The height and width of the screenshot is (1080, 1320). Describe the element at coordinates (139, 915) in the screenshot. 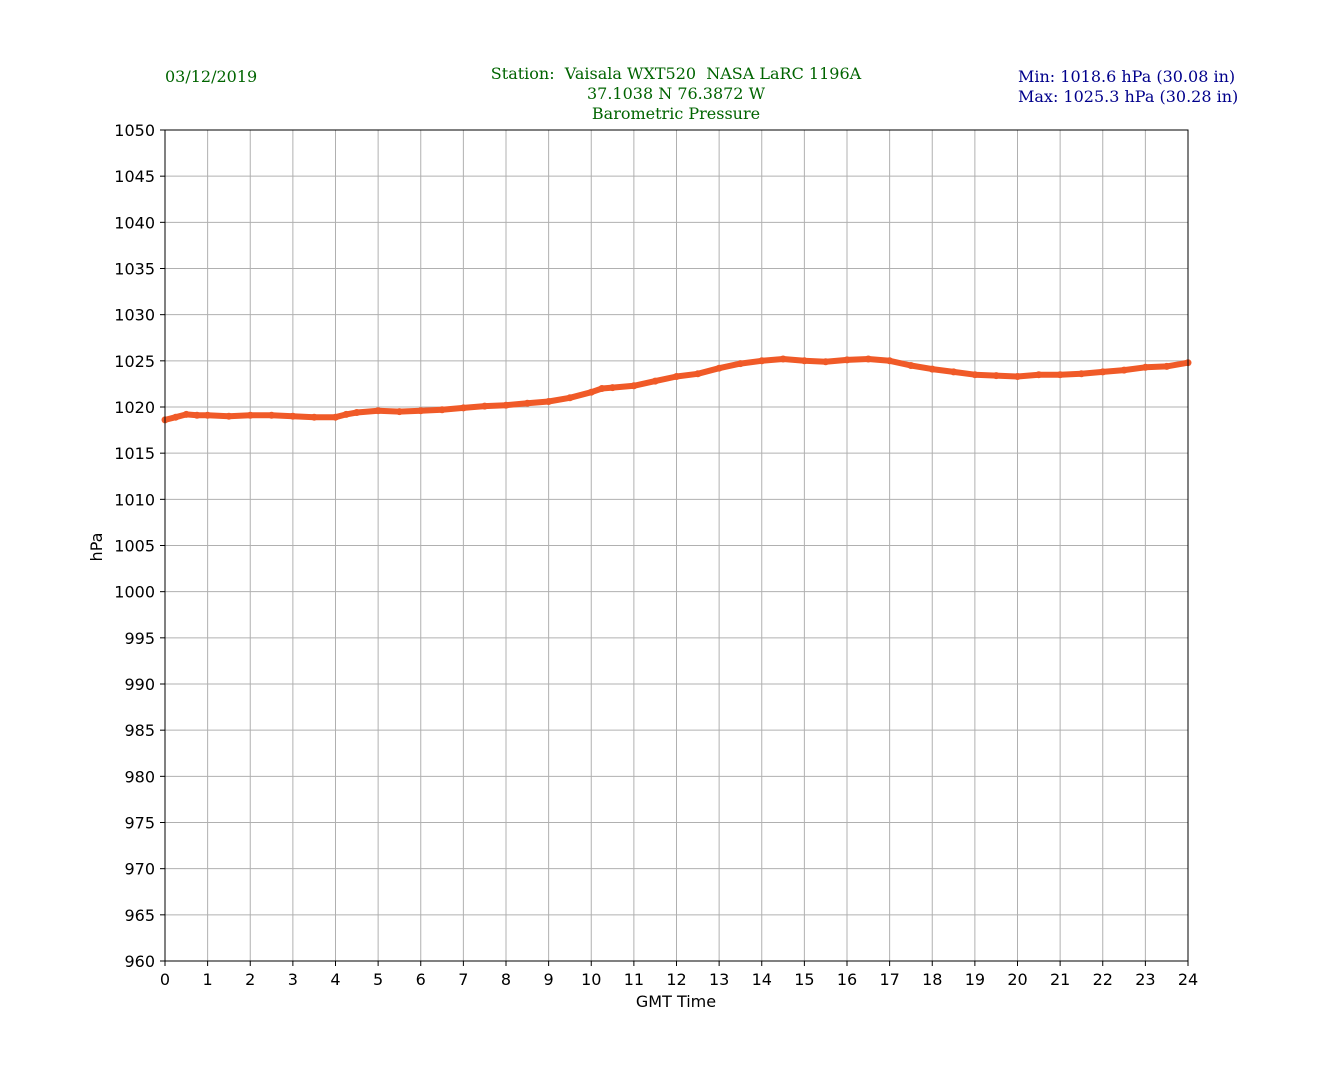

I see `y-tick-label: 965` at that location.